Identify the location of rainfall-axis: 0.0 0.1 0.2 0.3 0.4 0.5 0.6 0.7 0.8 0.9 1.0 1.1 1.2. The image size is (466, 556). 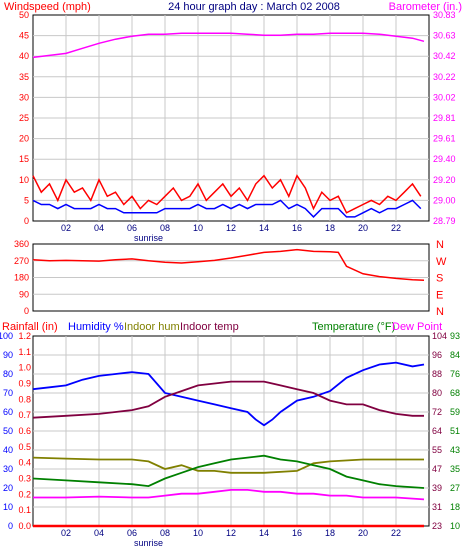
(24, 431).